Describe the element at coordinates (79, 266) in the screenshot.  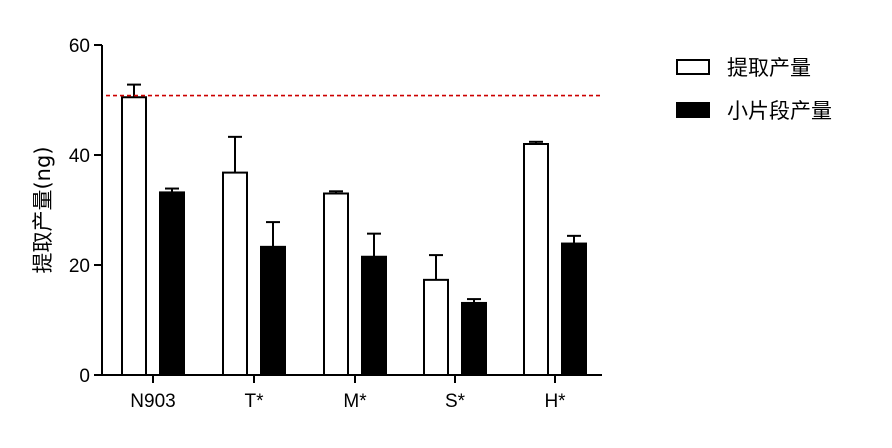
I see `y-tick-label: 20` at that location.